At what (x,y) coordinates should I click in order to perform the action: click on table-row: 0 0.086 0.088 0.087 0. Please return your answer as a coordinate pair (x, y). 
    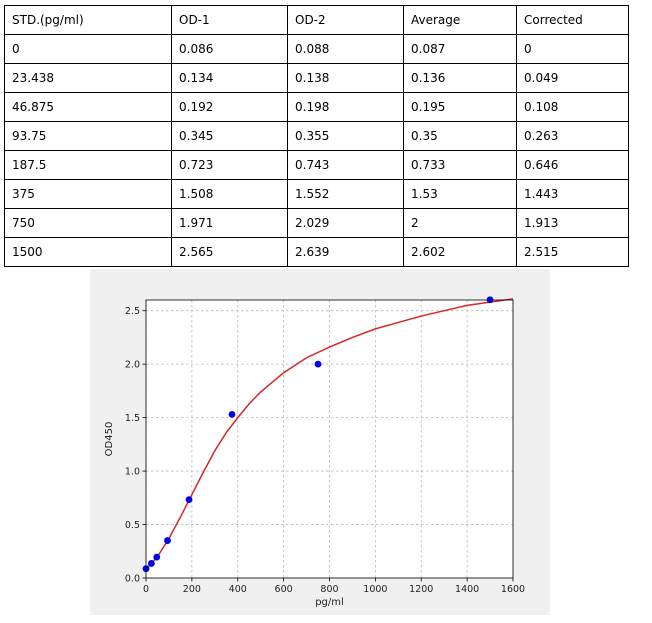
    Looking at the image, I should click on (316, 49).